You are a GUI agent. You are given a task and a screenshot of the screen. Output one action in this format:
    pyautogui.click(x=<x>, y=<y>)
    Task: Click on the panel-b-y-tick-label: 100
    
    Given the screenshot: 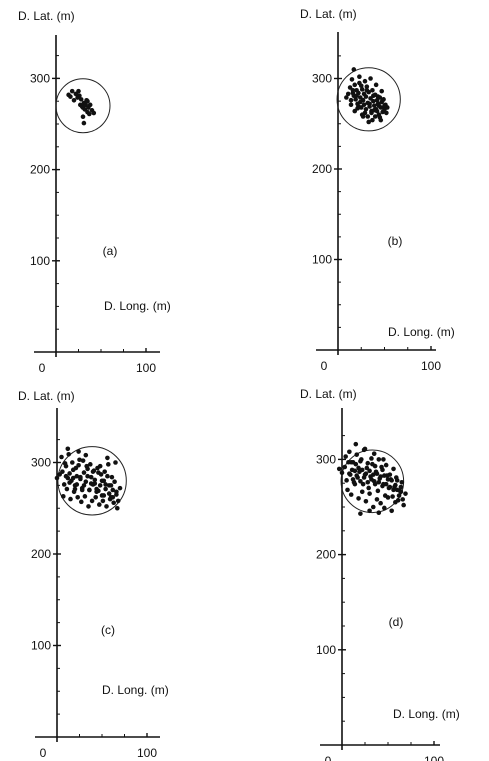 What is the action you would take?
    pyautogui.click(x=322, y=260)
    